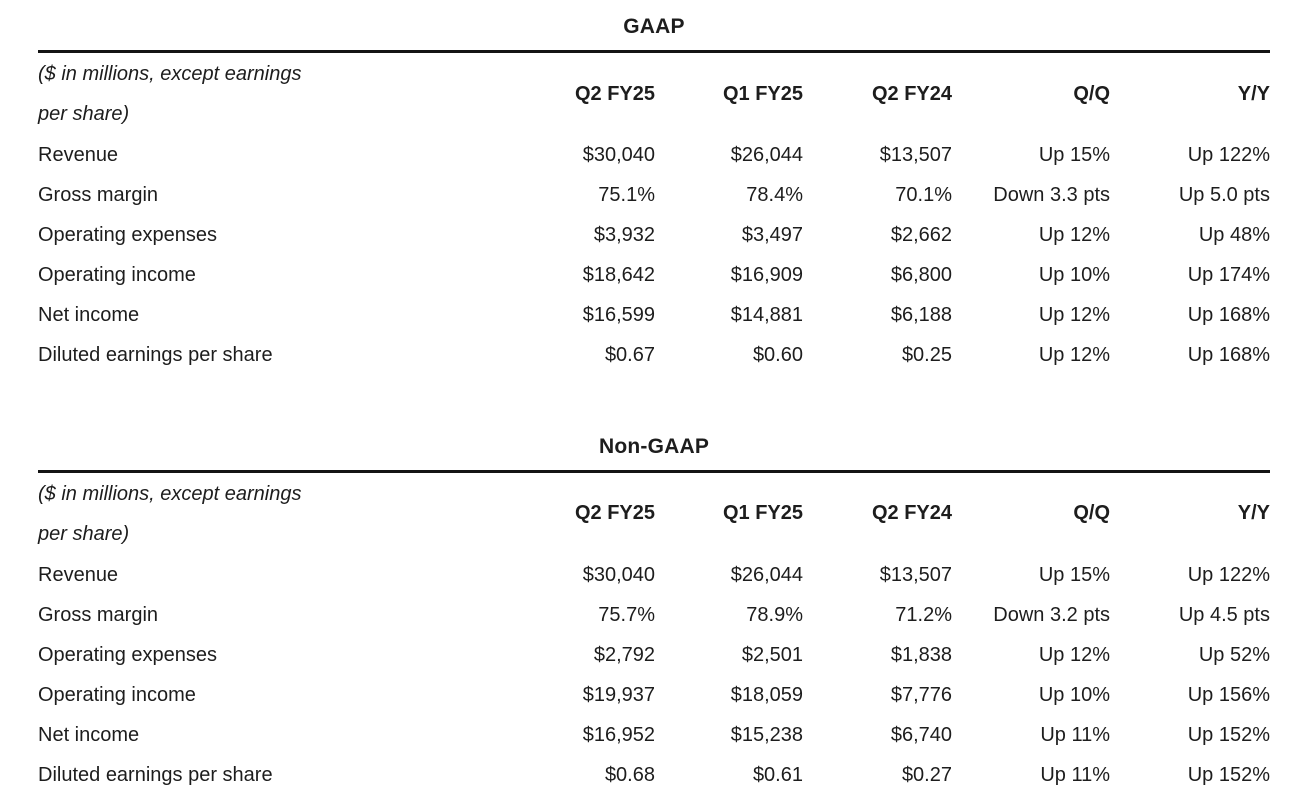  I want to click on cell-value: Up 48%, so click(1234, 235).